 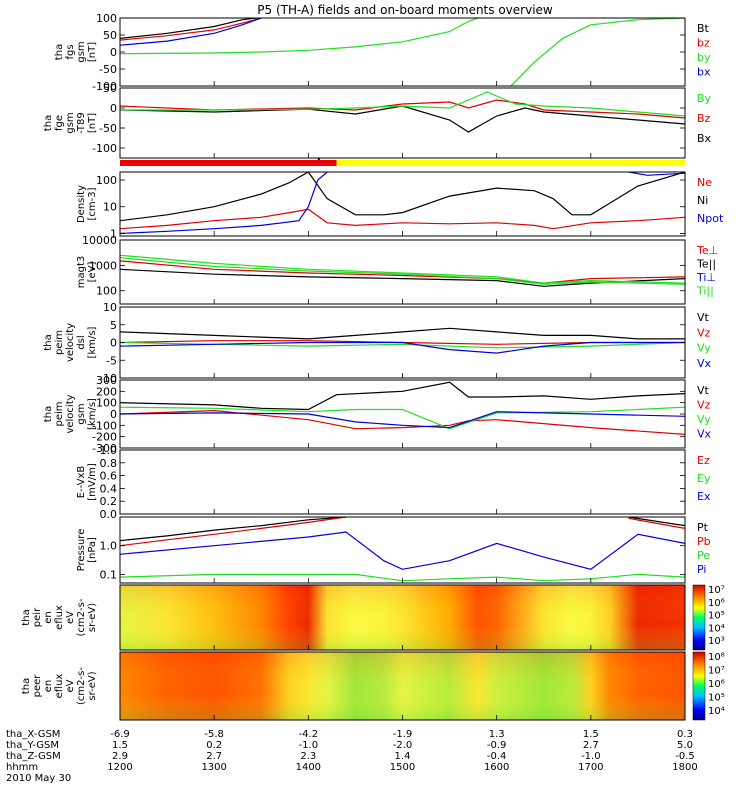 What do you see at coordinates (716, 711) in the screenshot?
I see `colorbar-tick-label: 10⁴` at bounding box center [716, 711].